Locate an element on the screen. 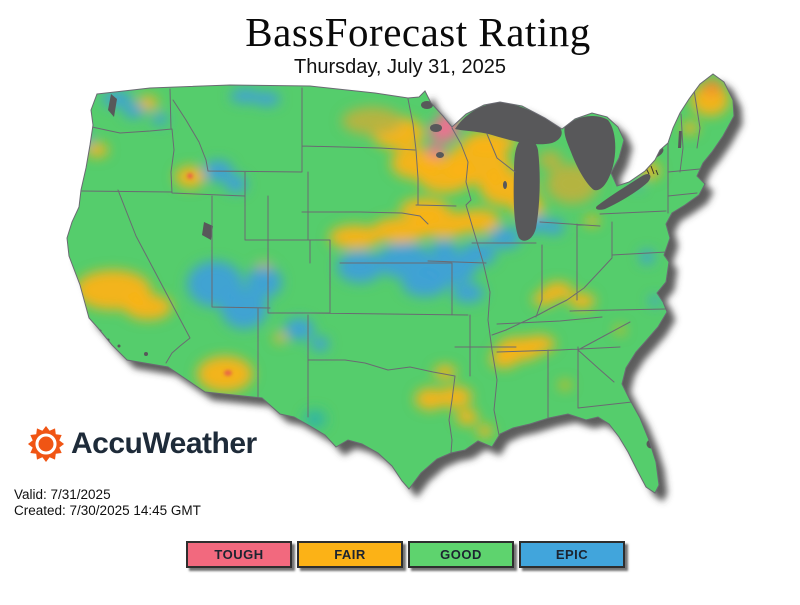  legend-label: TOUGH is located at coordinates (239, 554).